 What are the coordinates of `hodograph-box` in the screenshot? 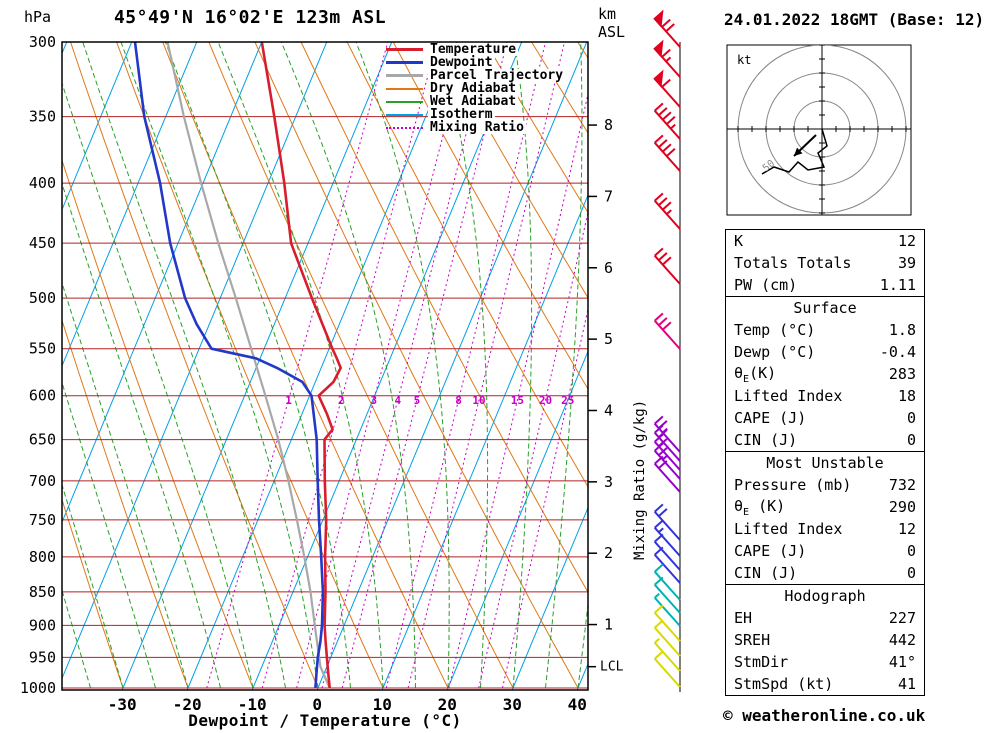 It's located at (819, 130).